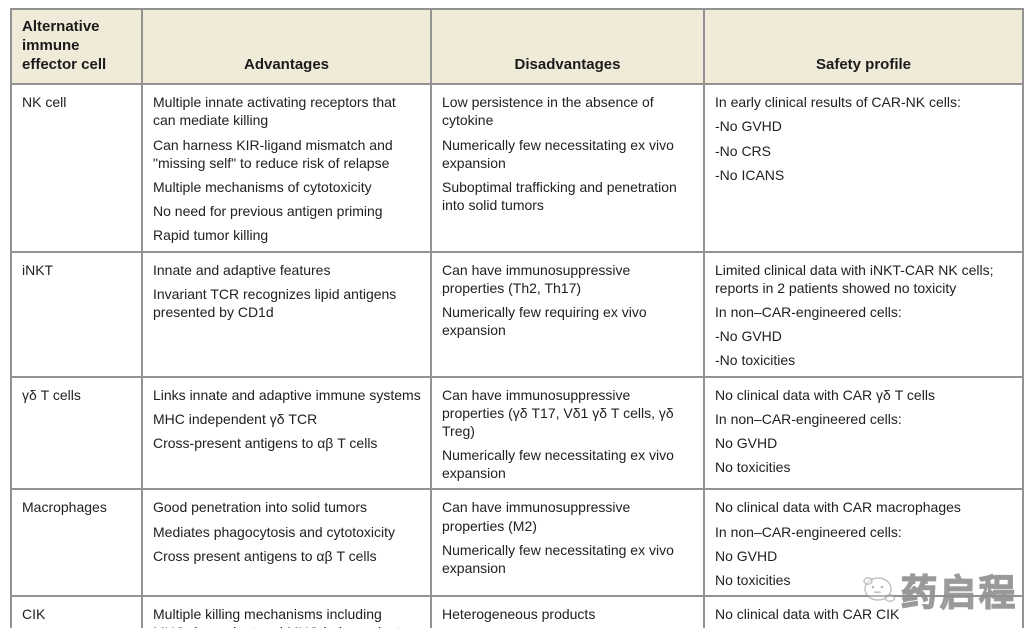 This screenshot has height=628, width=1032. What do you see at coordinates (235, 418) in the screenshot?
I see `cell-text: MHC independent γδ TCR` at bounding box center [235, 418].